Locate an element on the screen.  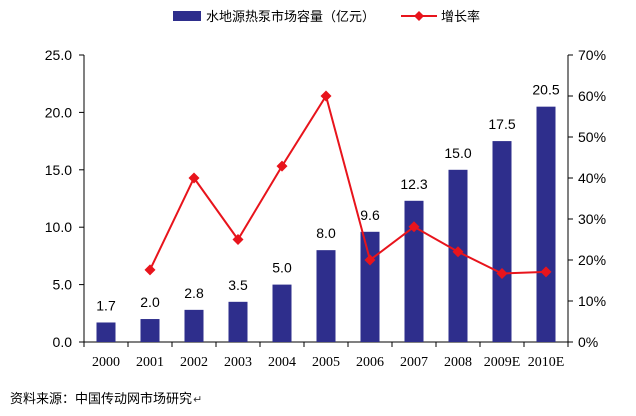
right-tick-label: 70% is located at coordinates (592, 55).